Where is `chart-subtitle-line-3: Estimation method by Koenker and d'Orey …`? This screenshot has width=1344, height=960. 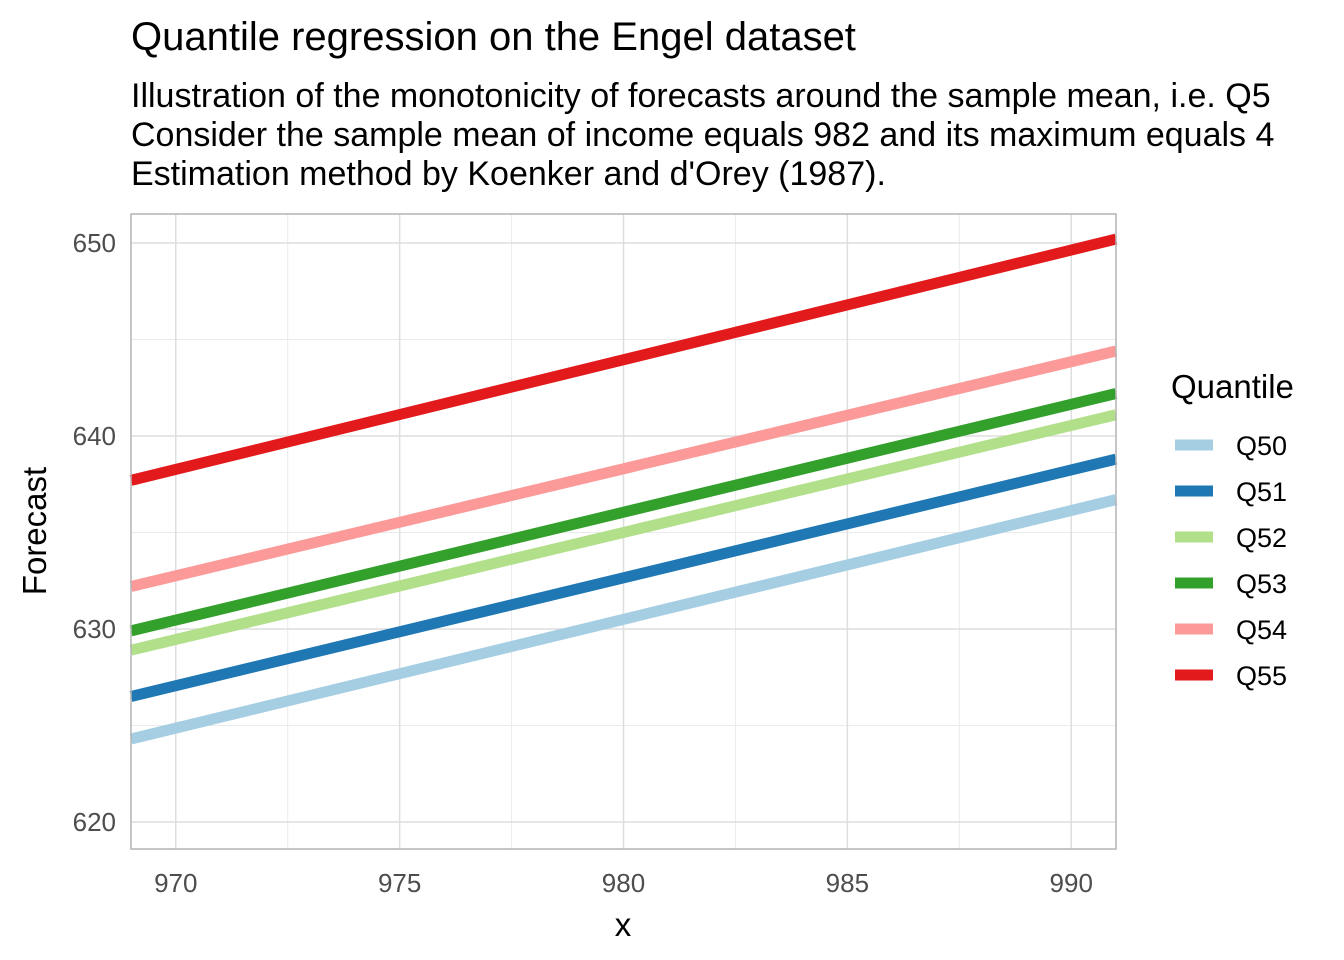 chart-subtitle-line-3: Estimation method by Koenker and d'Orey … is located at coordinates (508, 174).